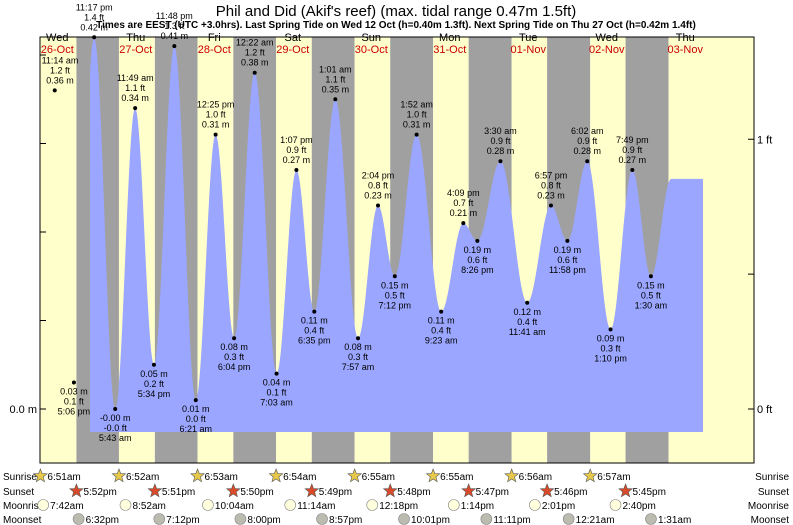 This screenshot has width=793, height=525. I want to click on sunset-event: 5:45pm, so click(642, 490).